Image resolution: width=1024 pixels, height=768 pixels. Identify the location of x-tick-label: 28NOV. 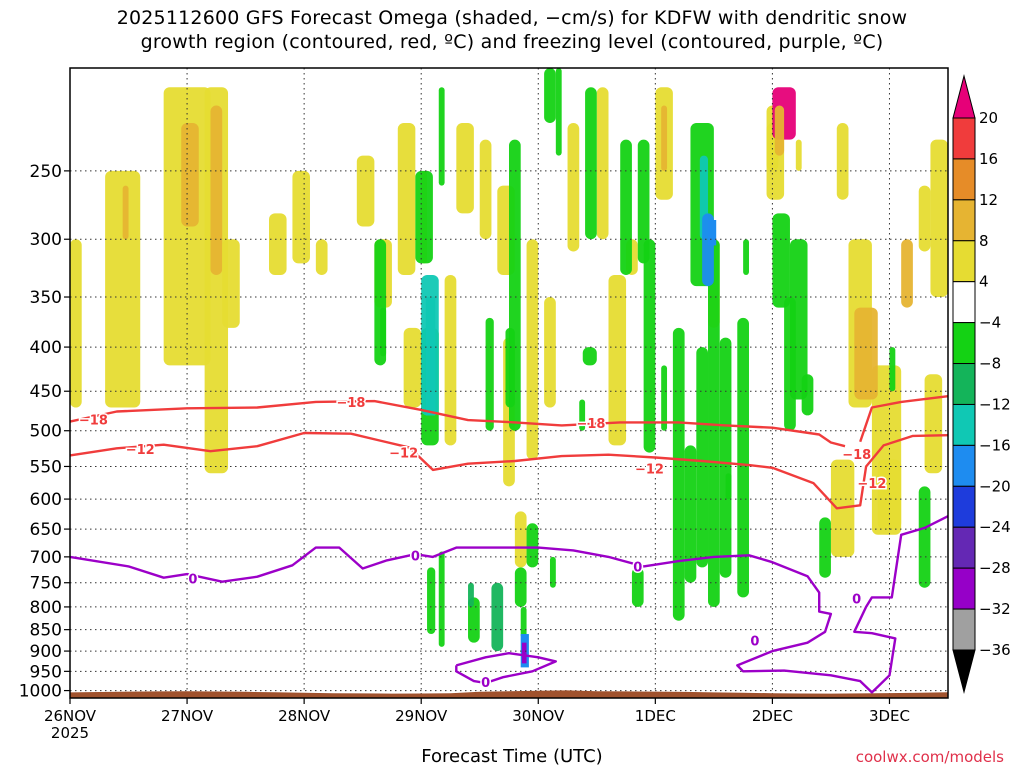
(304, 716).